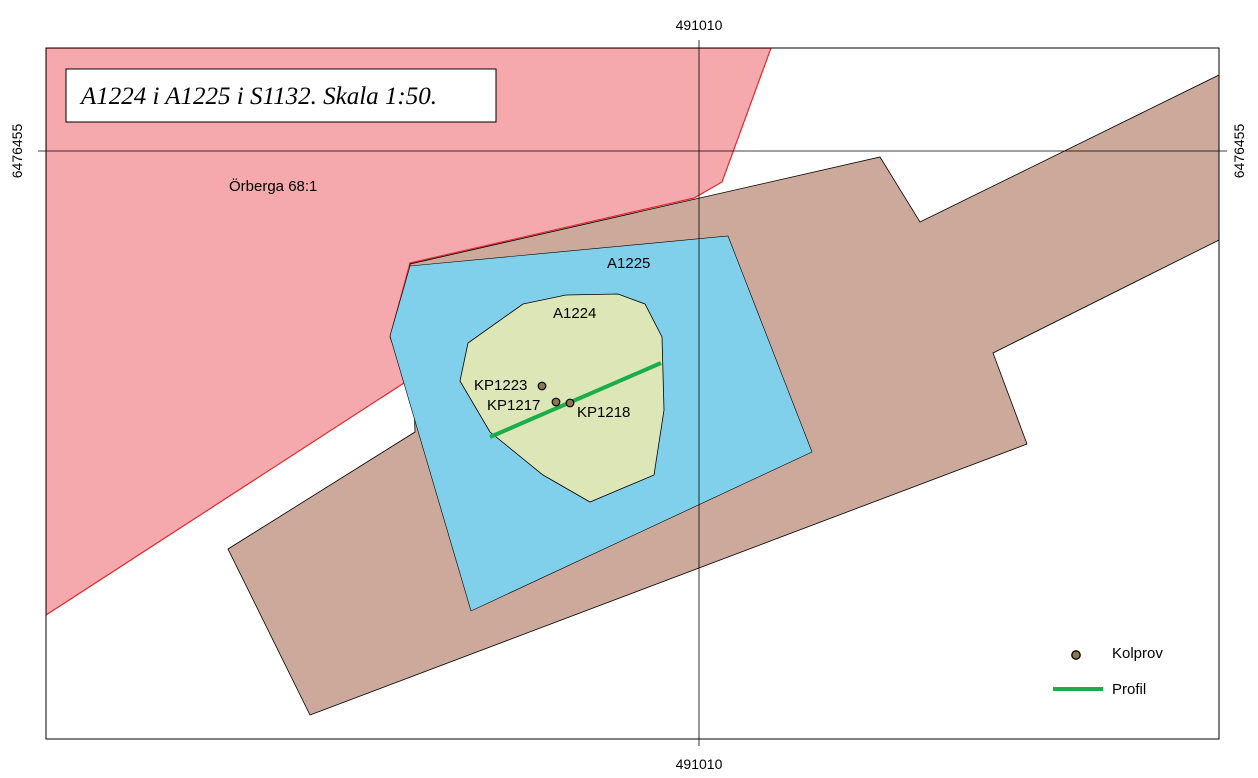  I want to click on sample-label: KP1223, so click(500, 385).